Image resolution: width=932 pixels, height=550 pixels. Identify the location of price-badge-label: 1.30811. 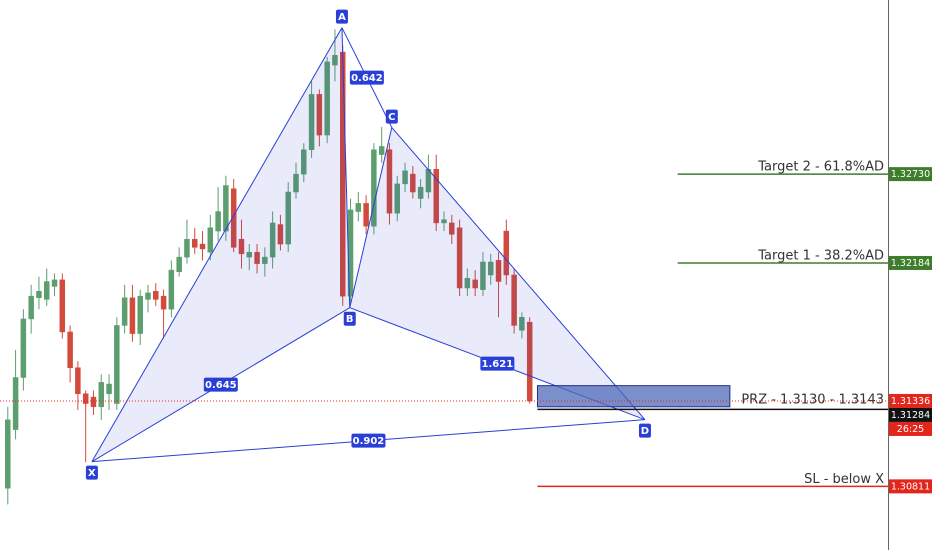
(910, 486).